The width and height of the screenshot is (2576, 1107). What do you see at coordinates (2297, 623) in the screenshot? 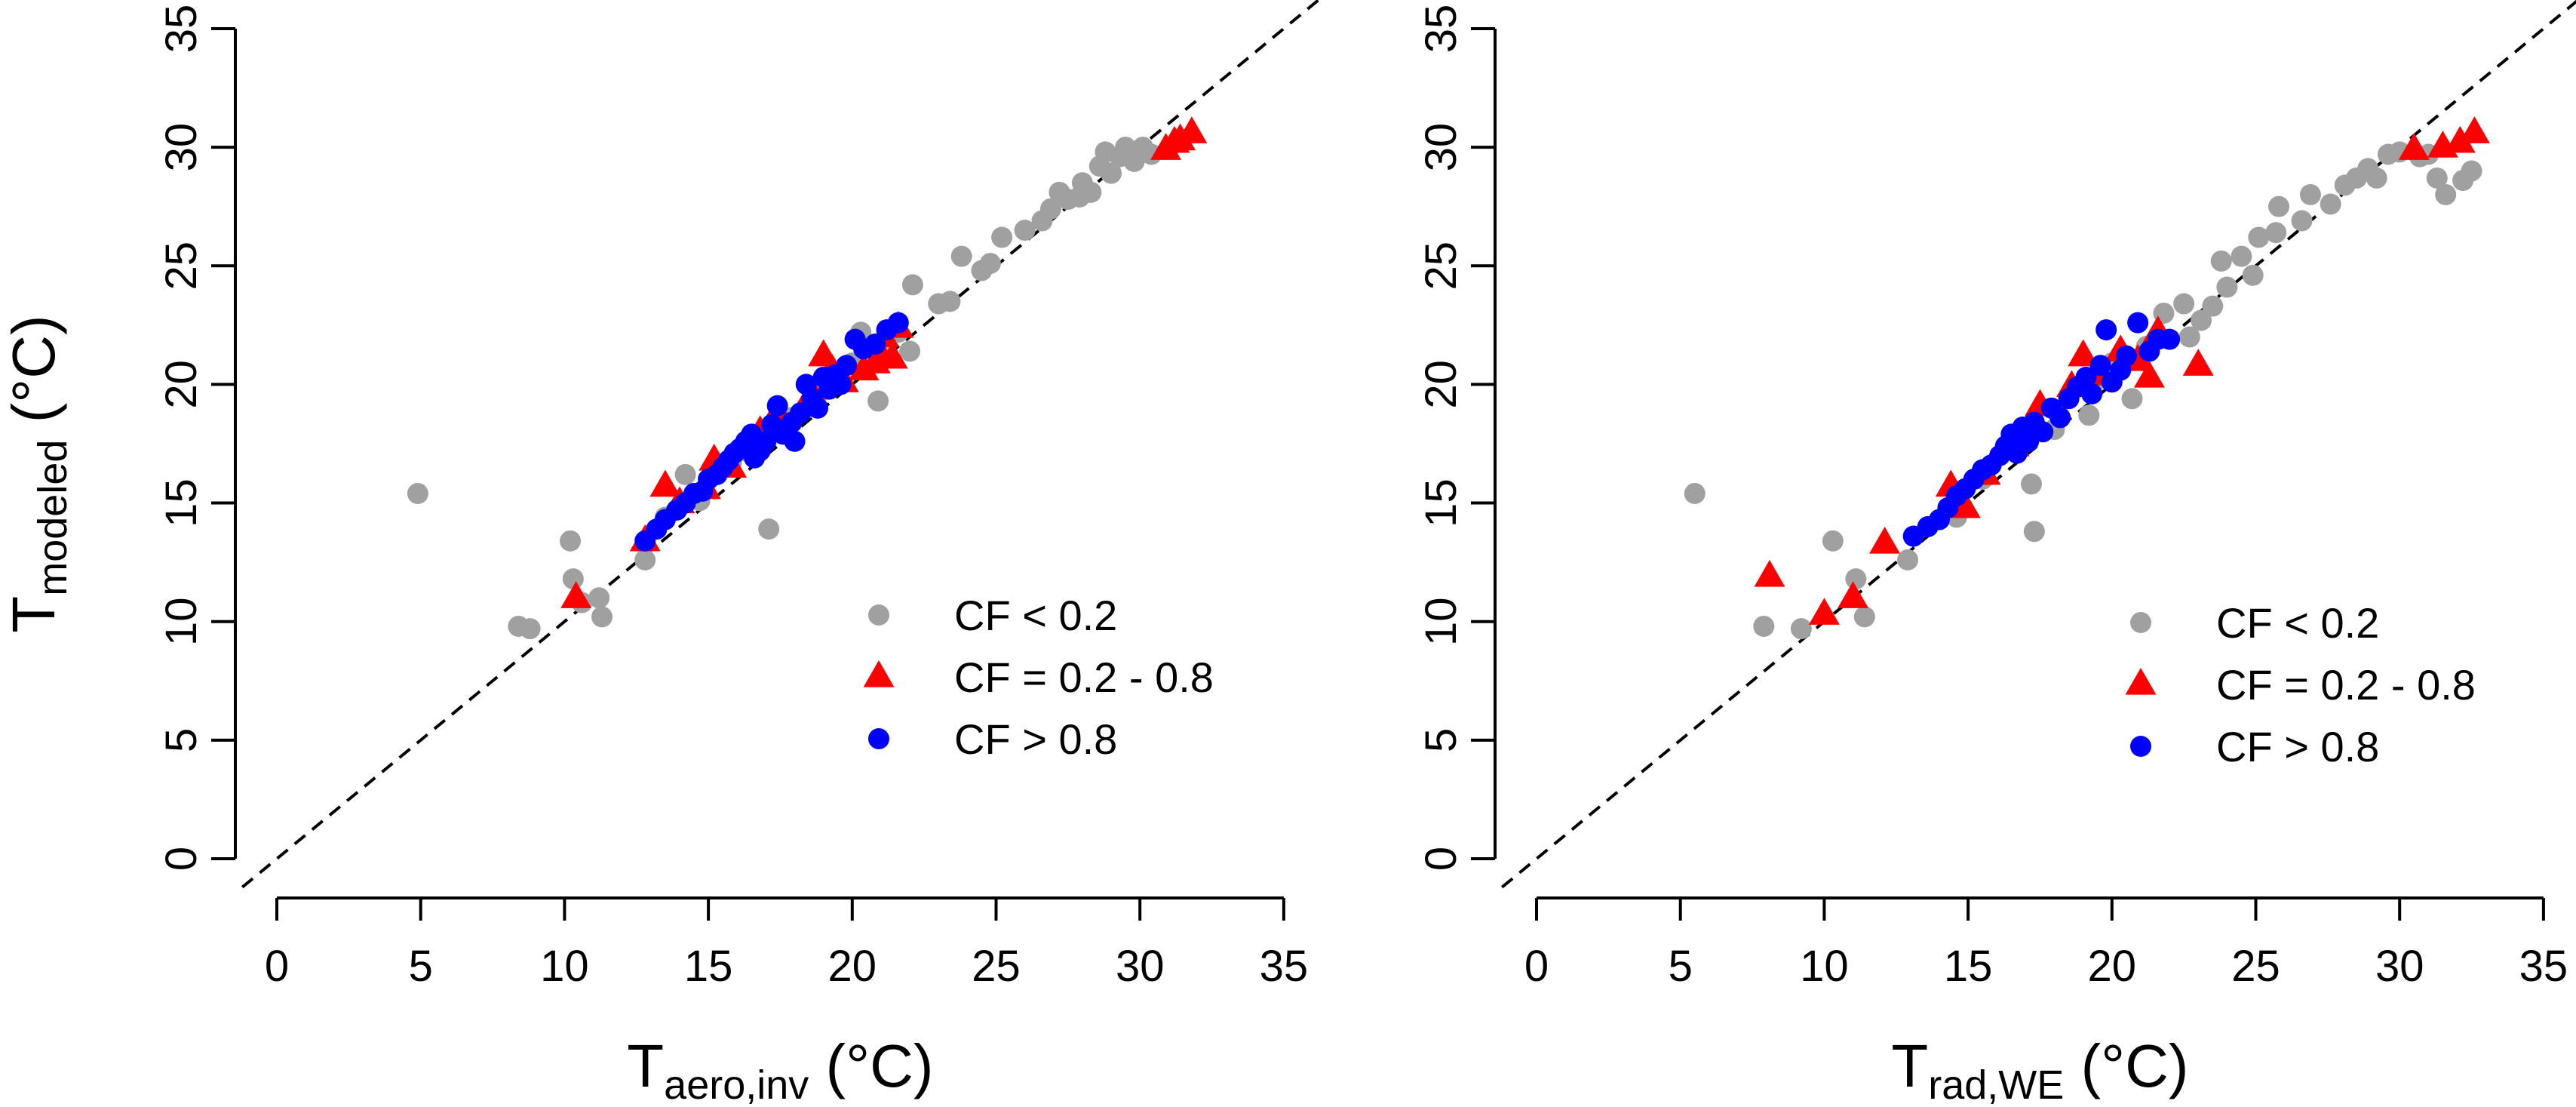
I see `legend-label: CF < 0.2` at bounding box center [2297, 623].